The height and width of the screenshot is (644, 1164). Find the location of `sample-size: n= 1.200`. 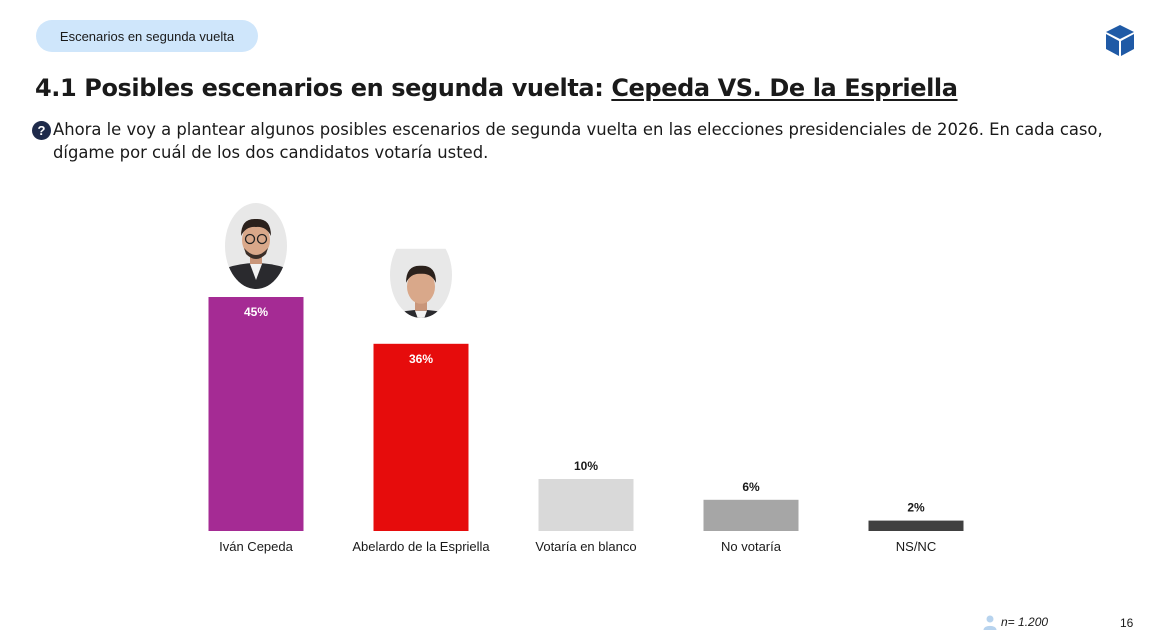

sample-size: n= 1.200 is located at coordinates (1015, 622).